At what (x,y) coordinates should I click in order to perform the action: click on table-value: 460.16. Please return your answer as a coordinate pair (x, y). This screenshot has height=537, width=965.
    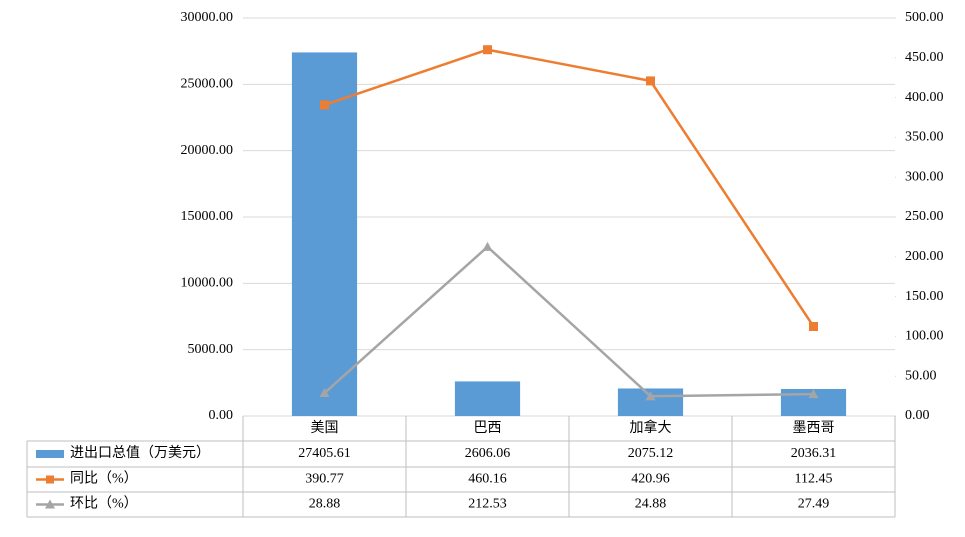
    Looking at the image, I should click on (487, 479).